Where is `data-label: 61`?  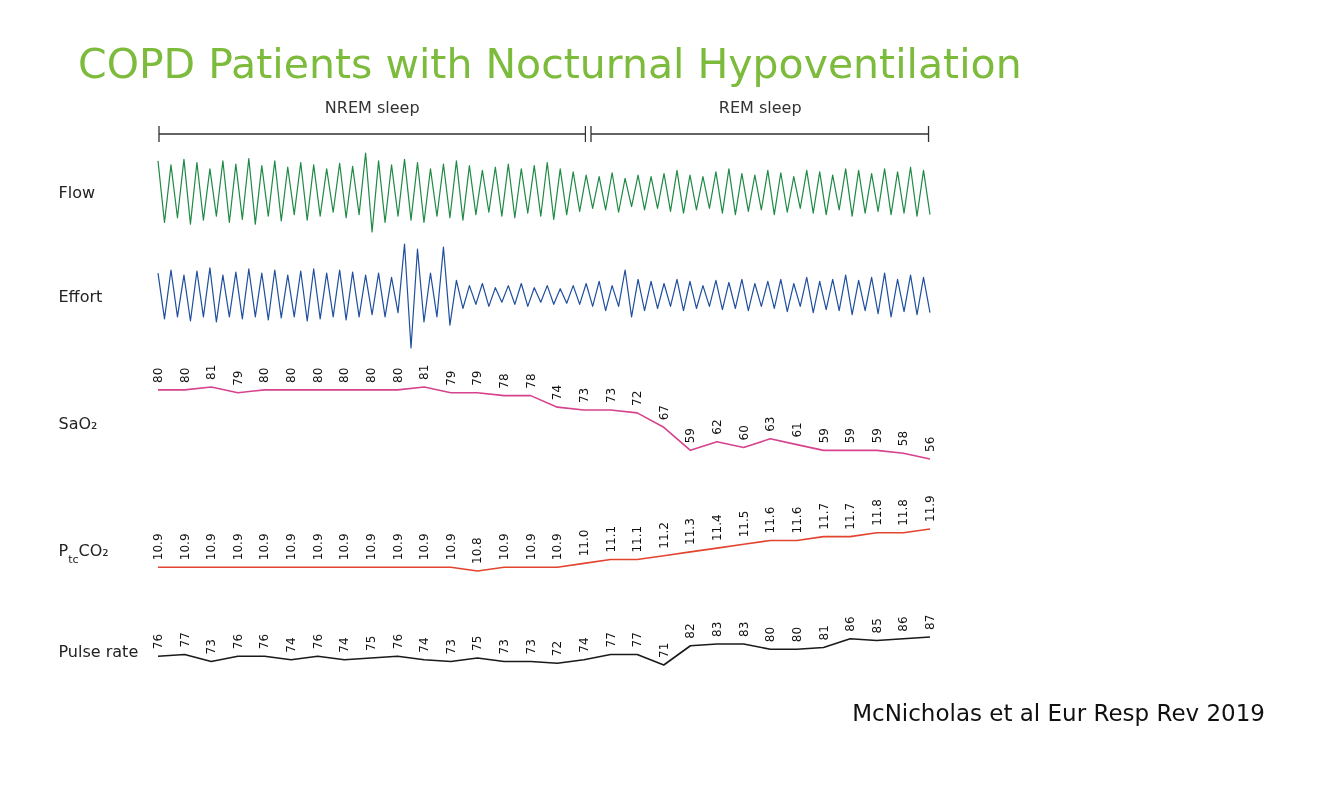 data-label: 61 is located at coordinates (796, 430).